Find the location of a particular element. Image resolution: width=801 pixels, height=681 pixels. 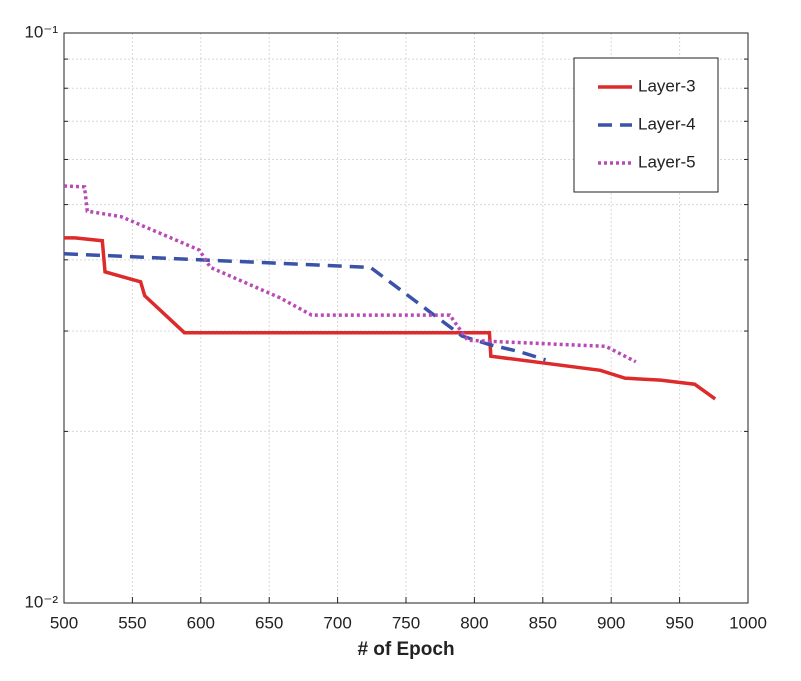

x-tick-label: 650 is located at coordinates (269, 622).